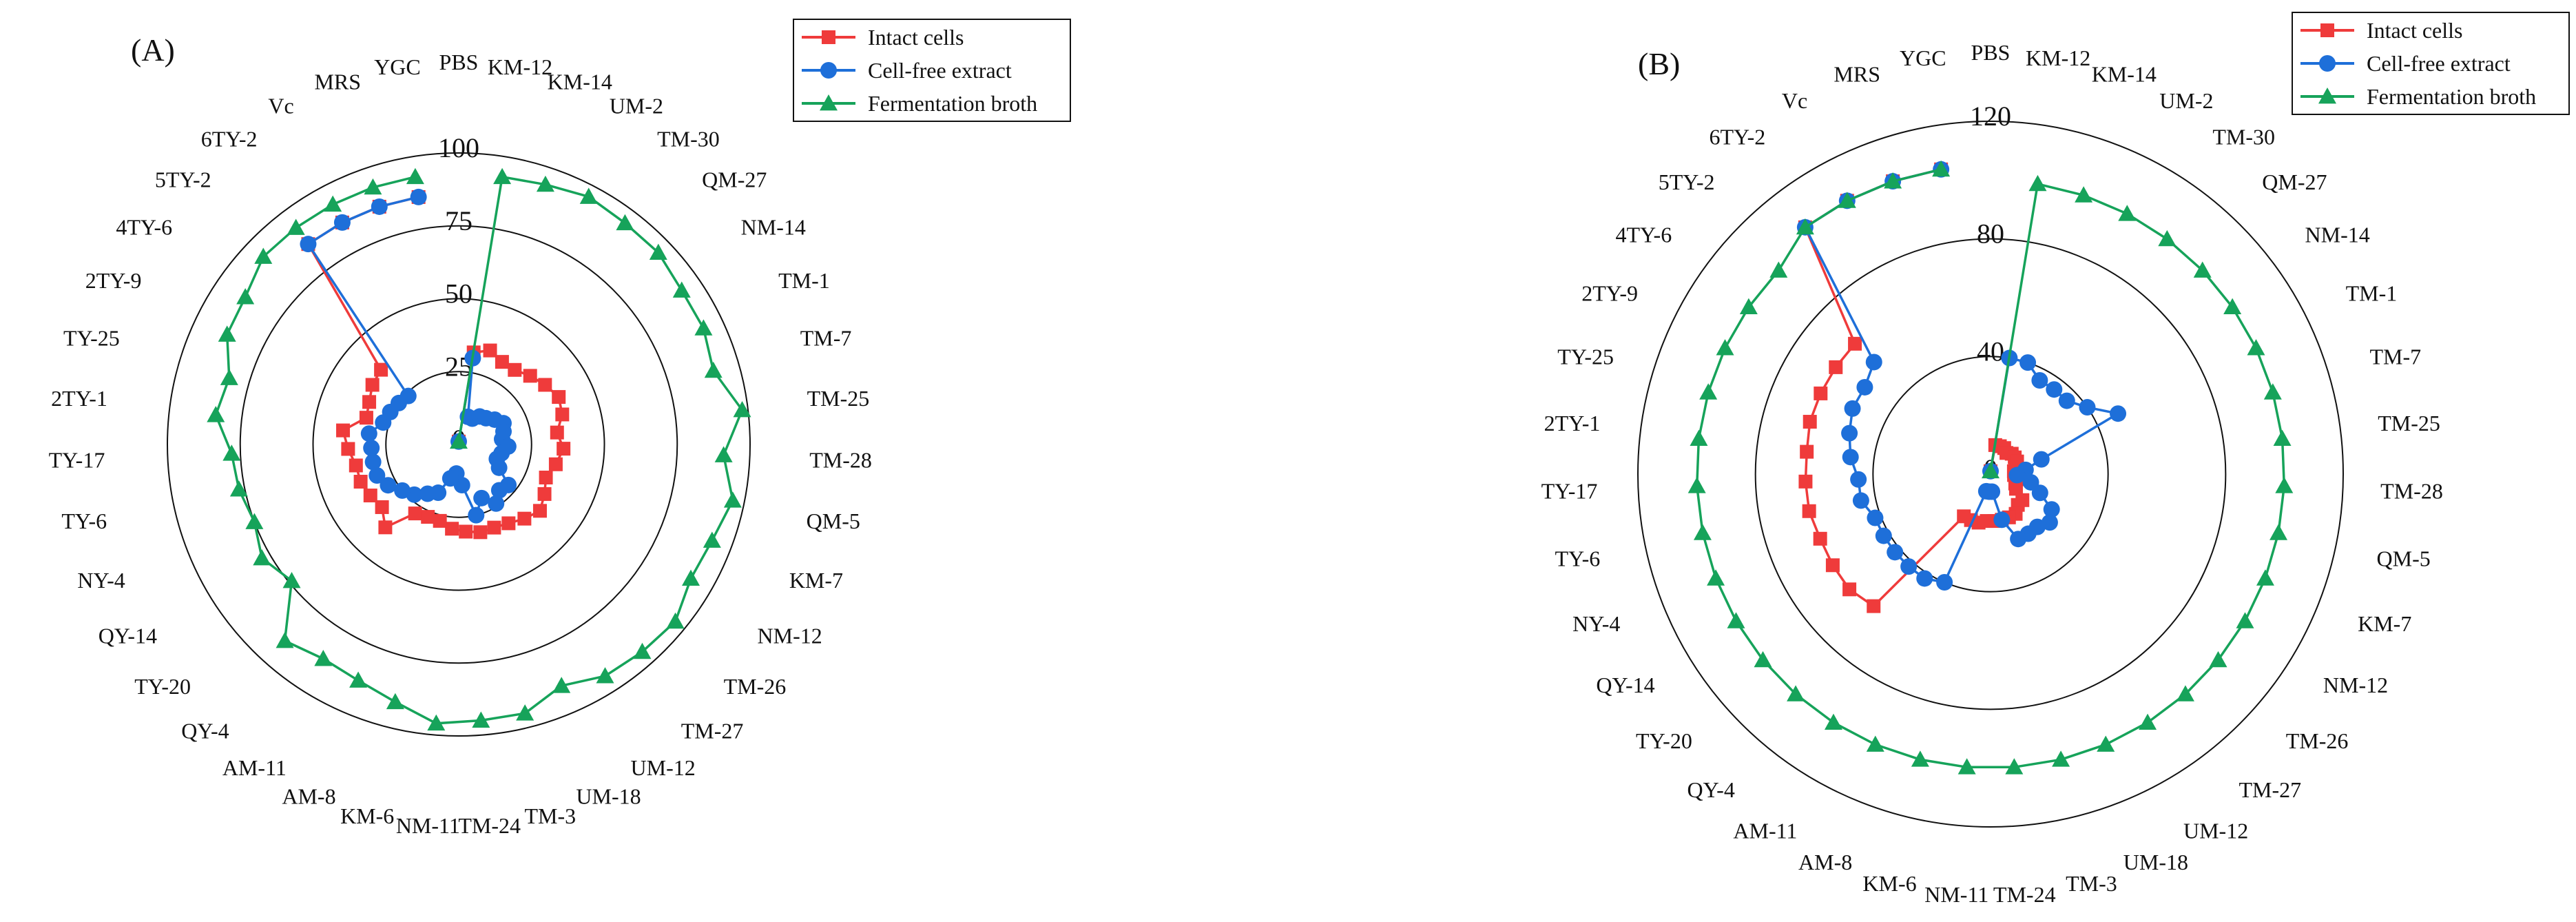 Image resolution: width=2576 pixels, height=922 pixels. I want to click on data-point-fermentation-broth-vc, so click(1847, 200).